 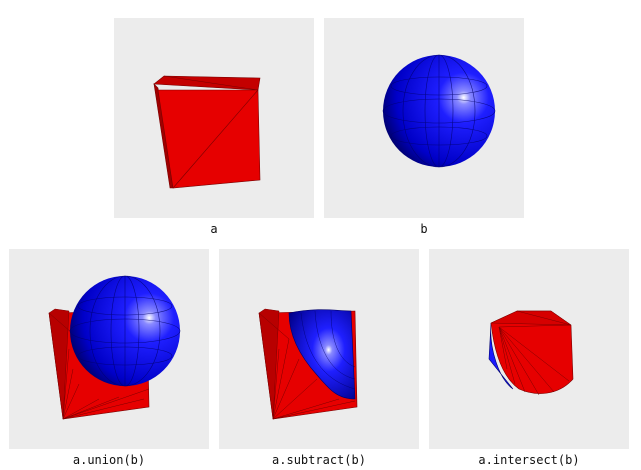 What do you see at coordinates (529, 460) in the screenshot?
I see `caption-intersect: a.intersect(b)` at bounding box center [529, 460].